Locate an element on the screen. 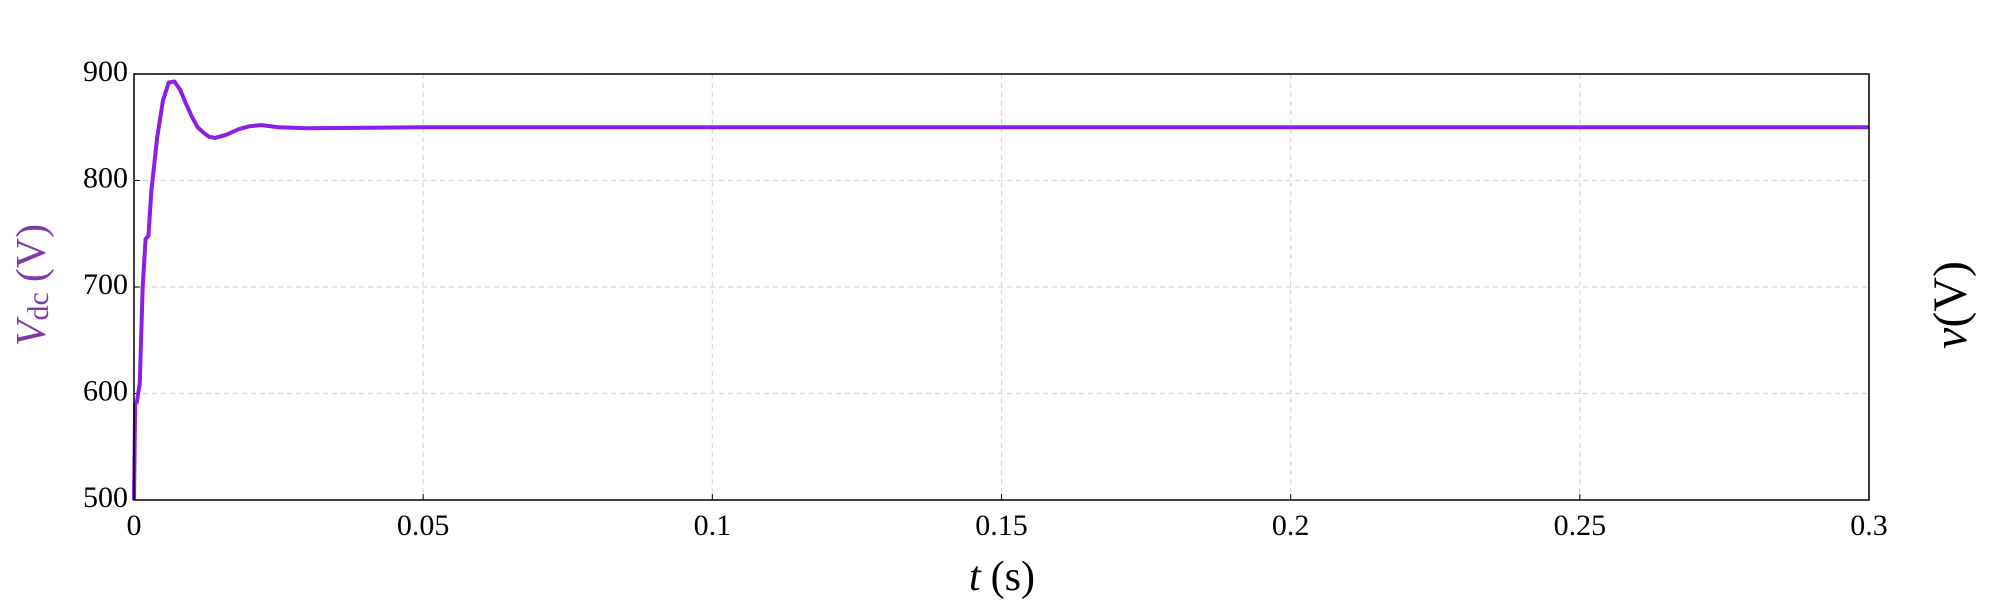 The width and height of the screenshot is (2000, 616). x-label-unit: (s) is located at coordinates (1013, 577).